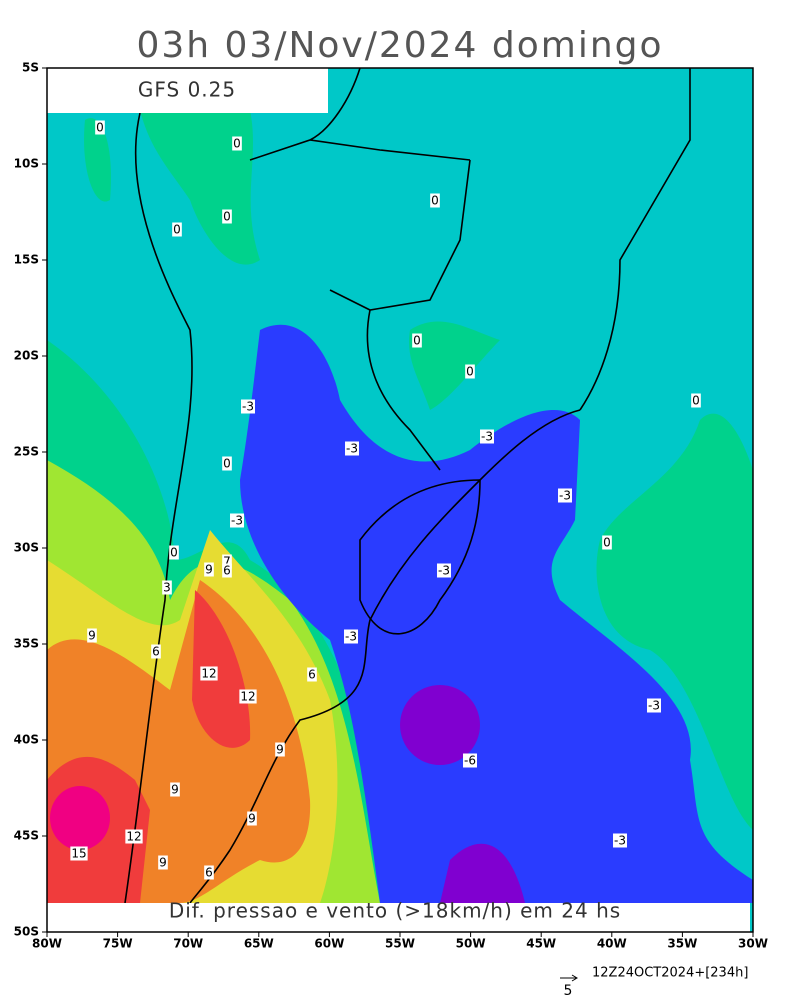  Describe the element at coordinates (188, 944) in the screenshot. I see `lon-label: 70W` at that location.